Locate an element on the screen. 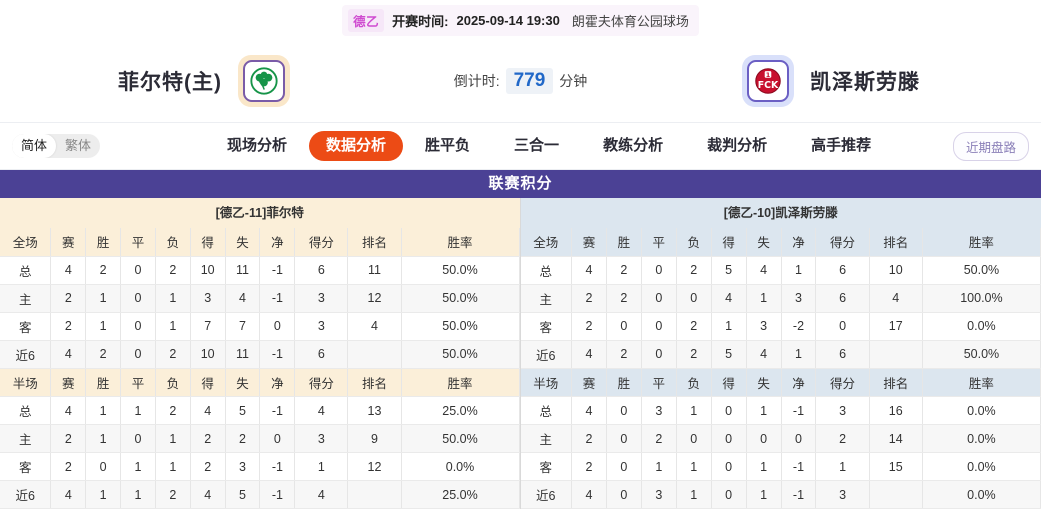 The image size is (1041, 526). cell-排名: 12 is located at coordinates (374, 298).